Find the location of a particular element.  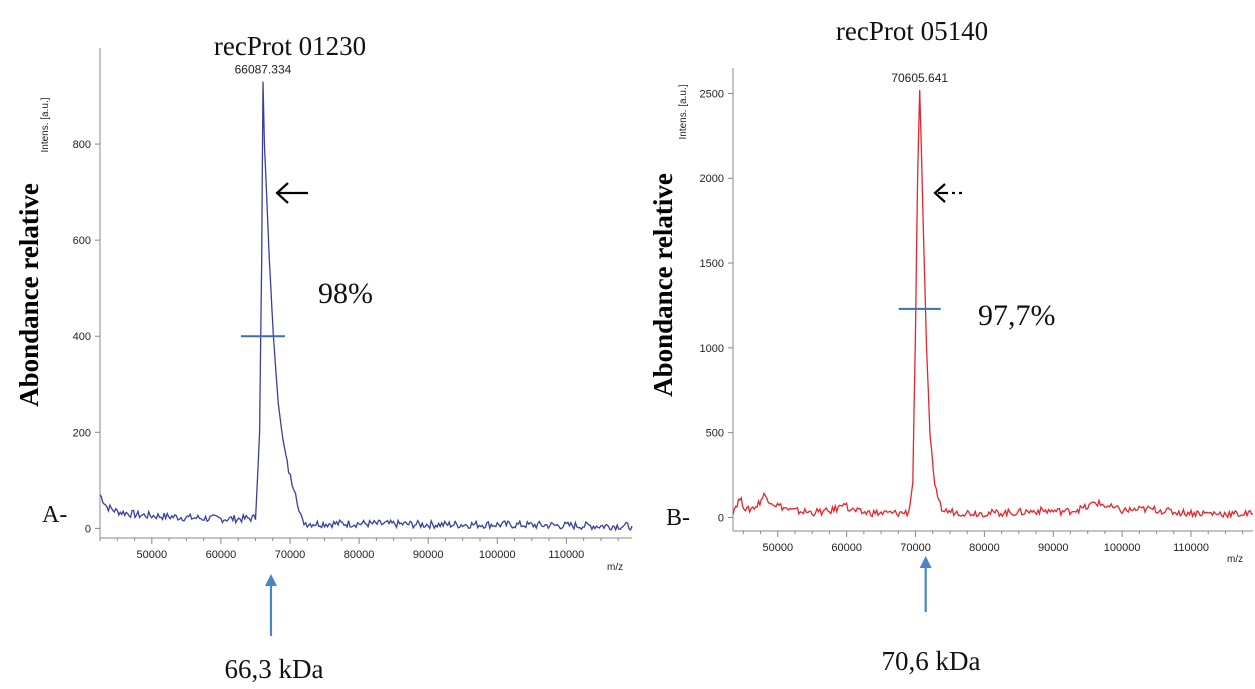

panel-a-peak-label: 66087.334 is located at coordinates (263, 70).